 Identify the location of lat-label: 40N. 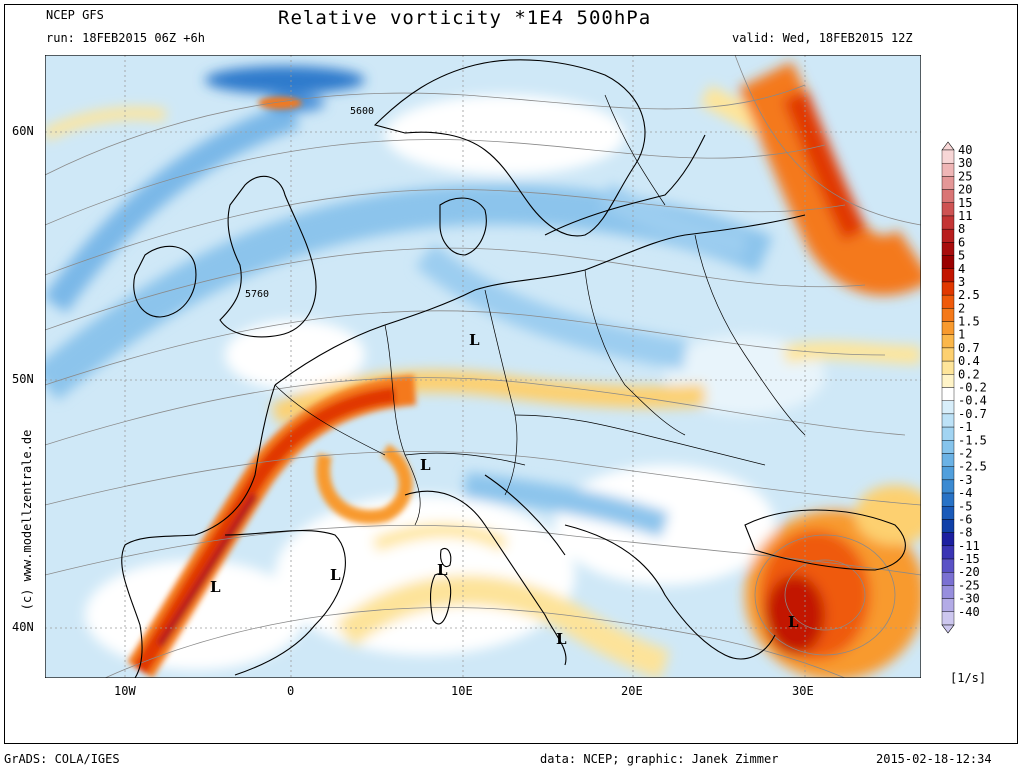
(23, 627).